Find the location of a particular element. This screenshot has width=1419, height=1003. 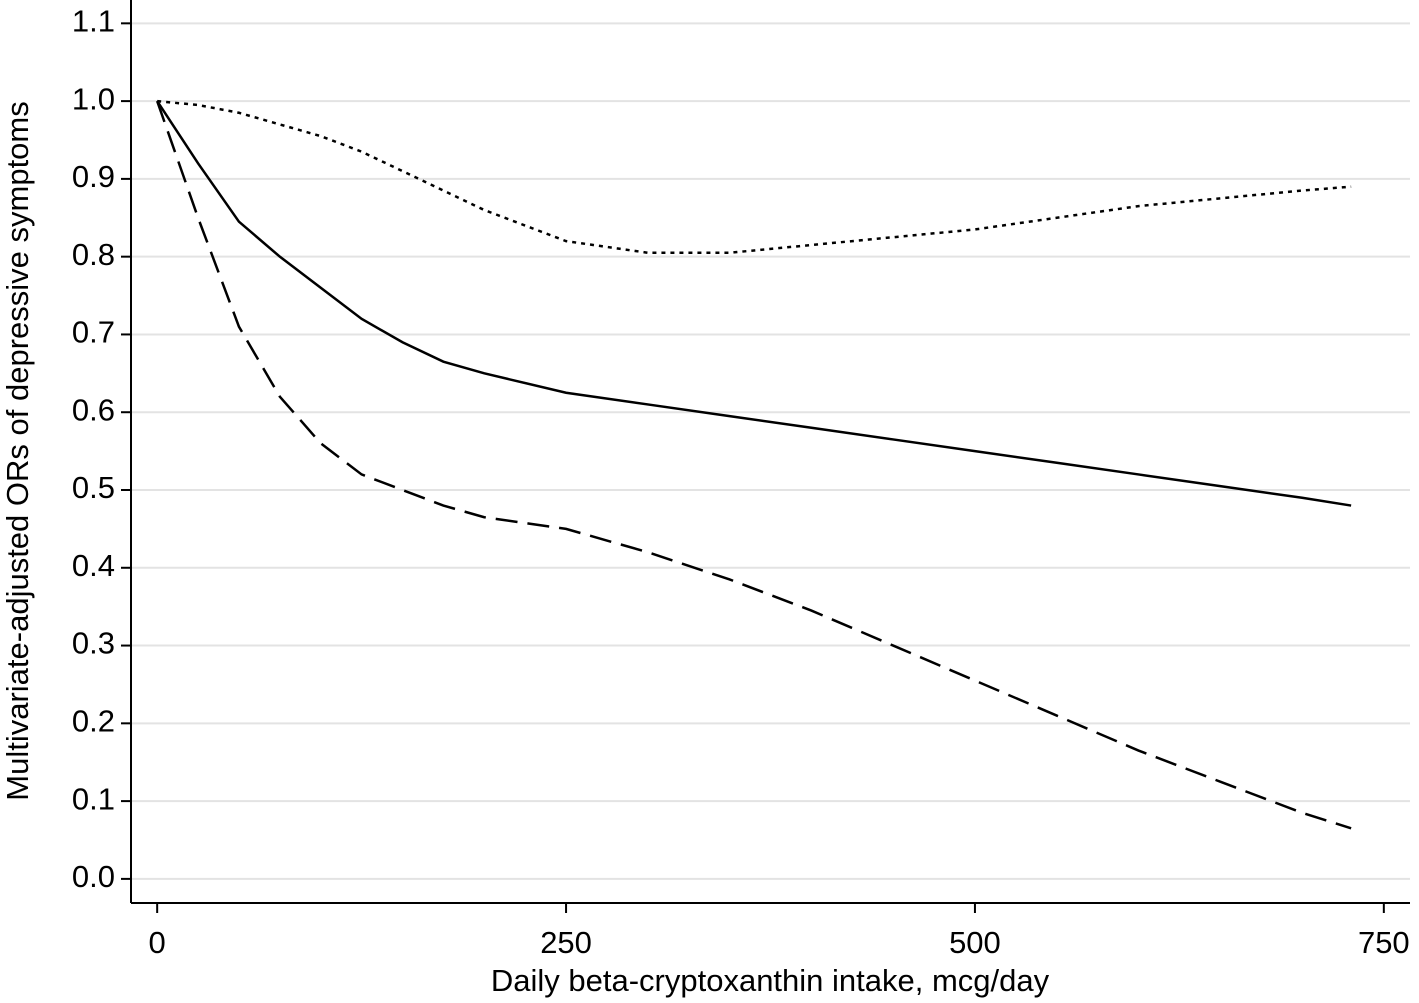

y-tick-label: 1.1 is located at coordinates (93, 21).